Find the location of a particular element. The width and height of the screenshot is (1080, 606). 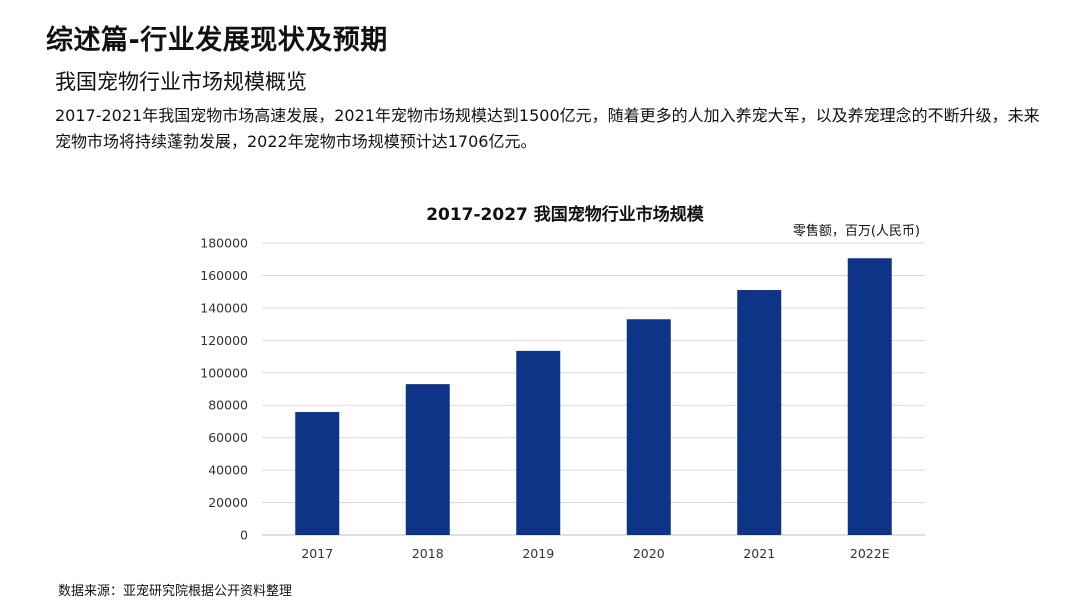

x-axis-ticks: 2017 2018 2019 2020 2021 2022E is located at coordinates (595, 553).